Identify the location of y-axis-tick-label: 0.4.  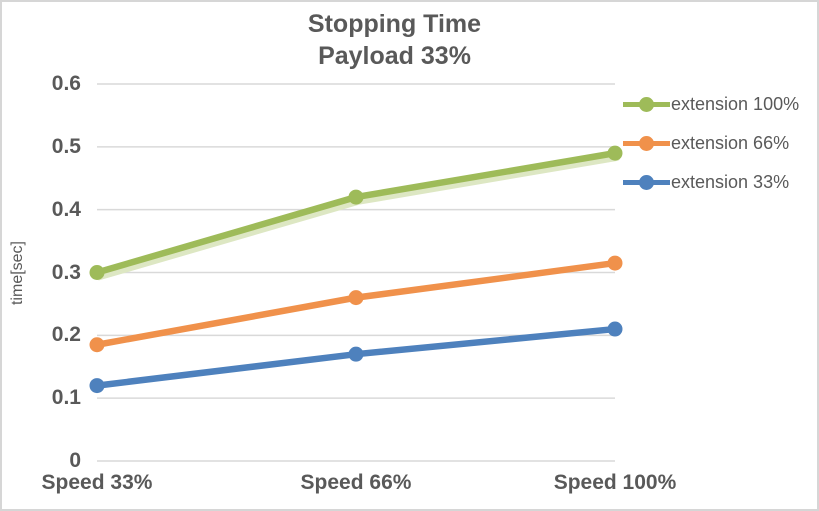
(66, 209).